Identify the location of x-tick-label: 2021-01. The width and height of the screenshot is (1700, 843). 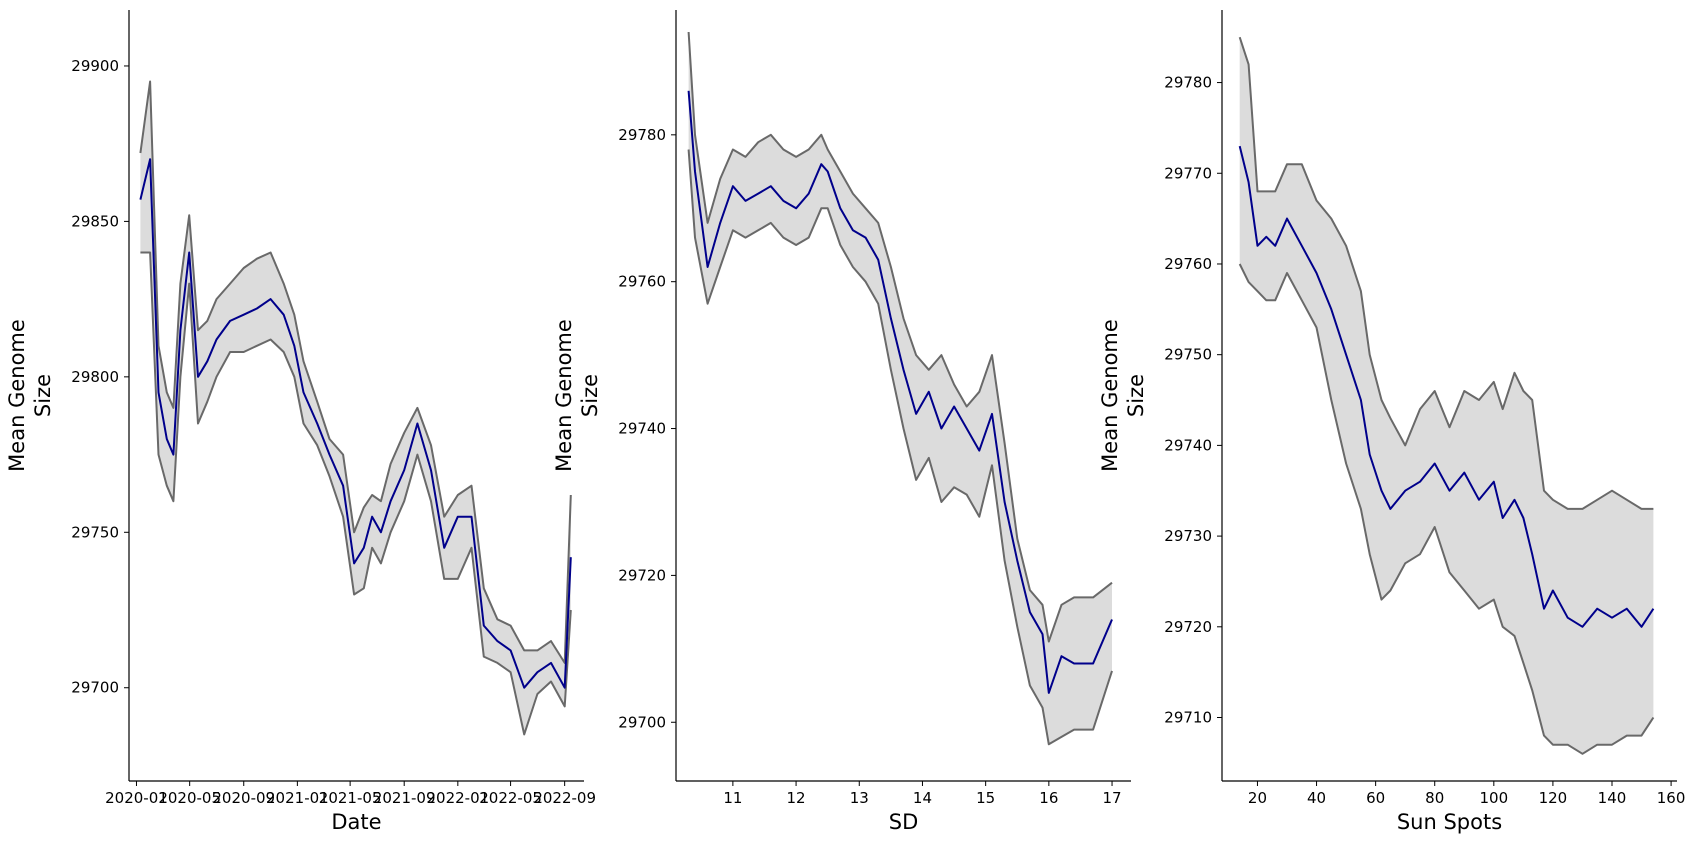
(297, 798).